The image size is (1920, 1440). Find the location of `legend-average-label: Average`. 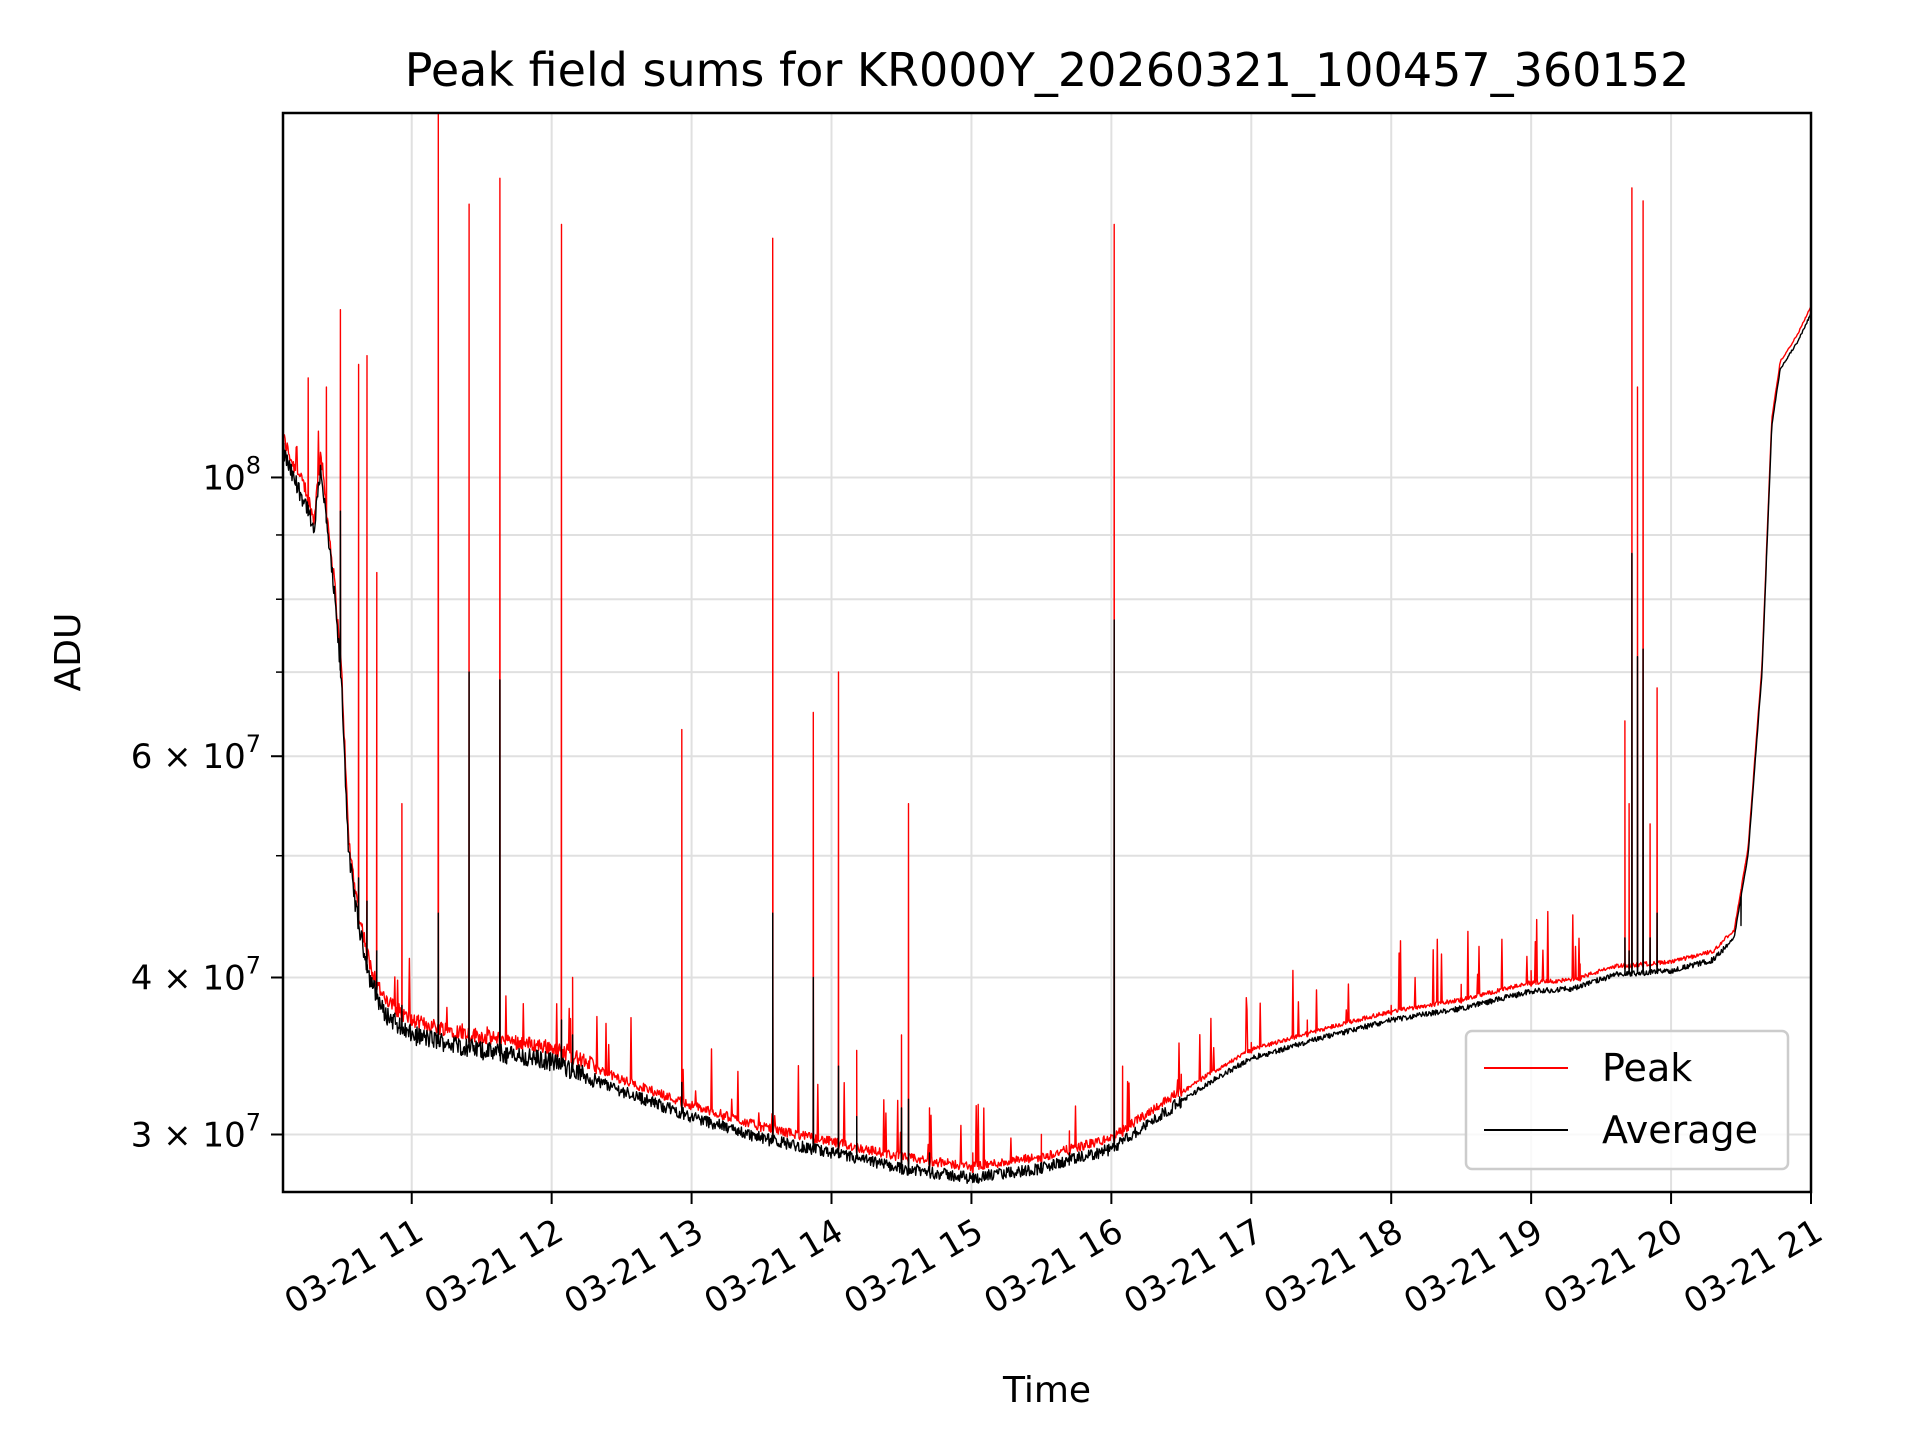

legend-average-label: Average is located at coordinates (1680, 1130).